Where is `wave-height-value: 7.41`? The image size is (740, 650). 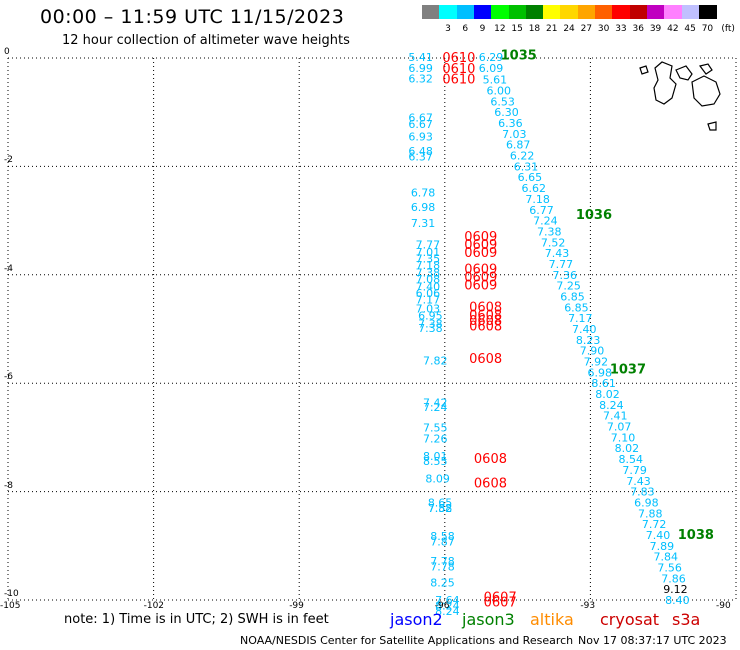 wave-height-value: 7.41 is located at coordinates (615, 416).